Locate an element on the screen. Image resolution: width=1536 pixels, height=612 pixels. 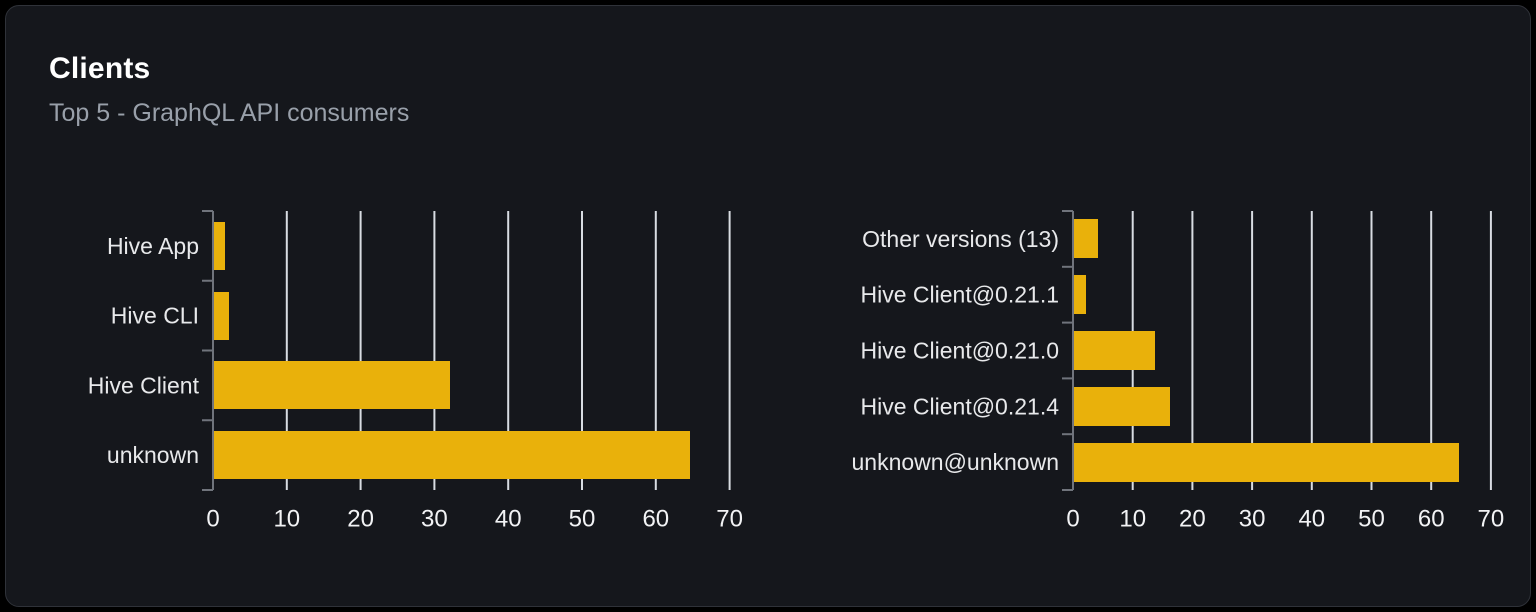
category-label-other-versions-13: Other versions (13) is located at coordinates (960, 239).